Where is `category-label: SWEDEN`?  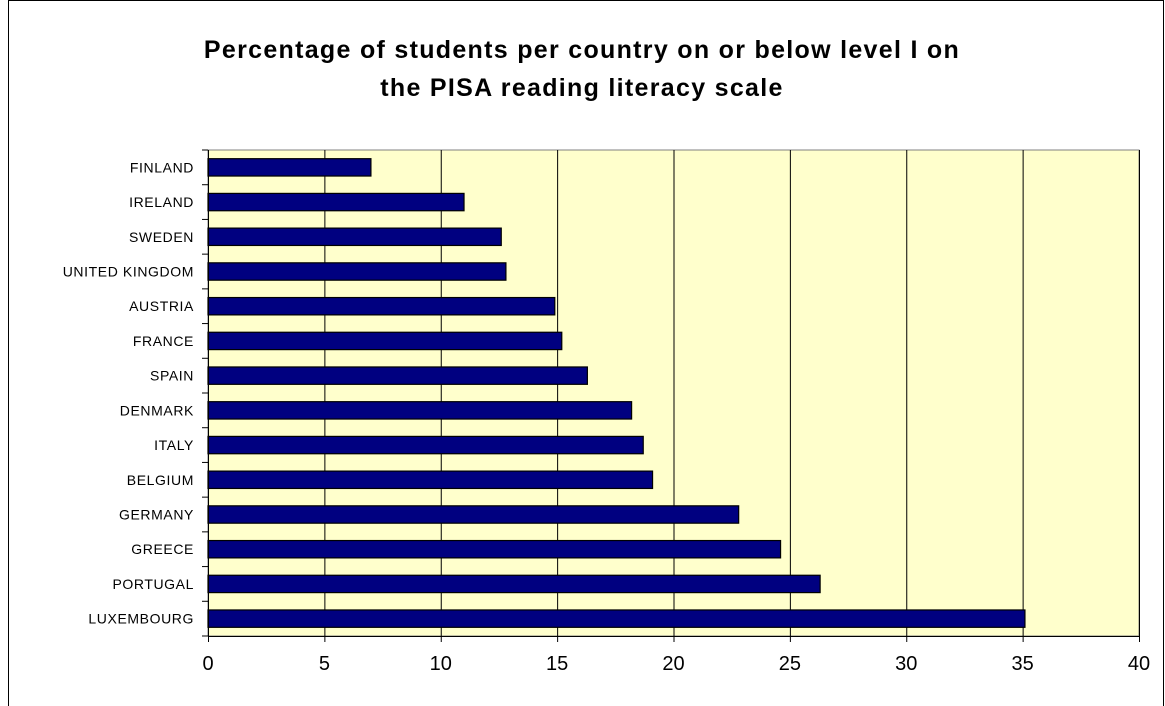
category-label: SWEDEN is located at coordinates (161, 237).